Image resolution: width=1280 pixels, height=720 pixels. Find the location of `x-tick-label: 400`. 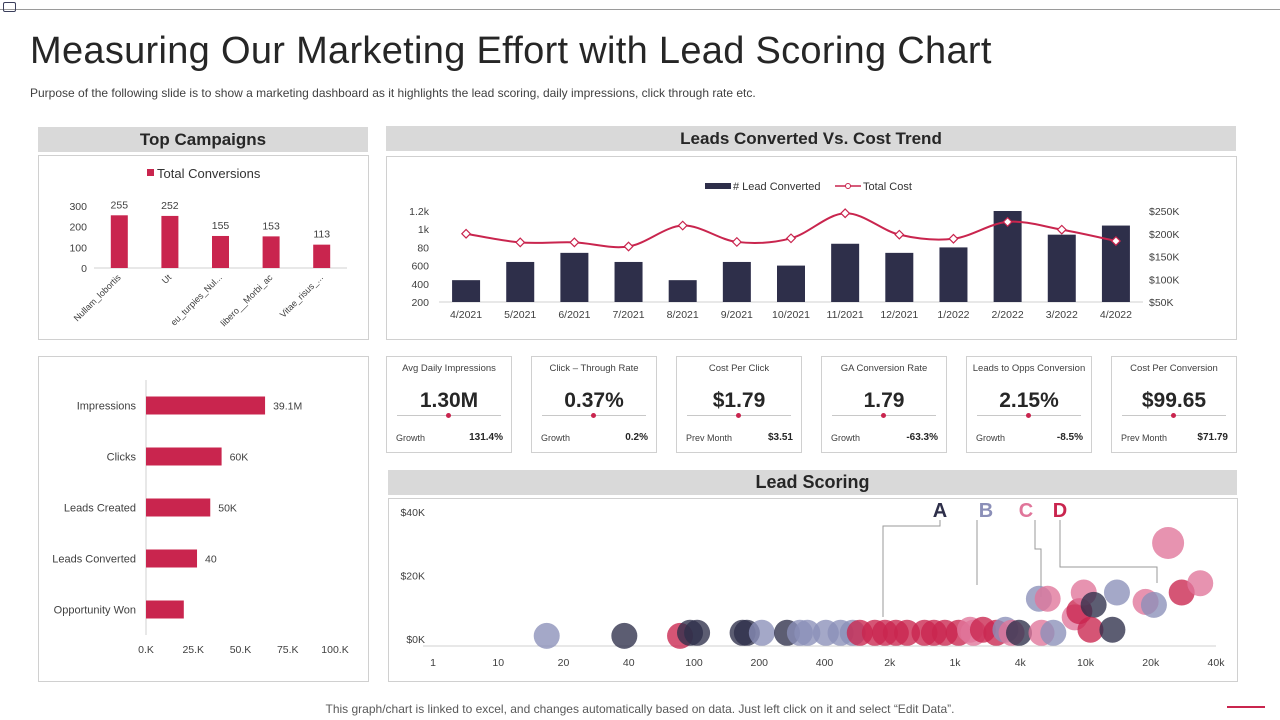

x-tick-label: 400 is located at coordinates (825, 663).